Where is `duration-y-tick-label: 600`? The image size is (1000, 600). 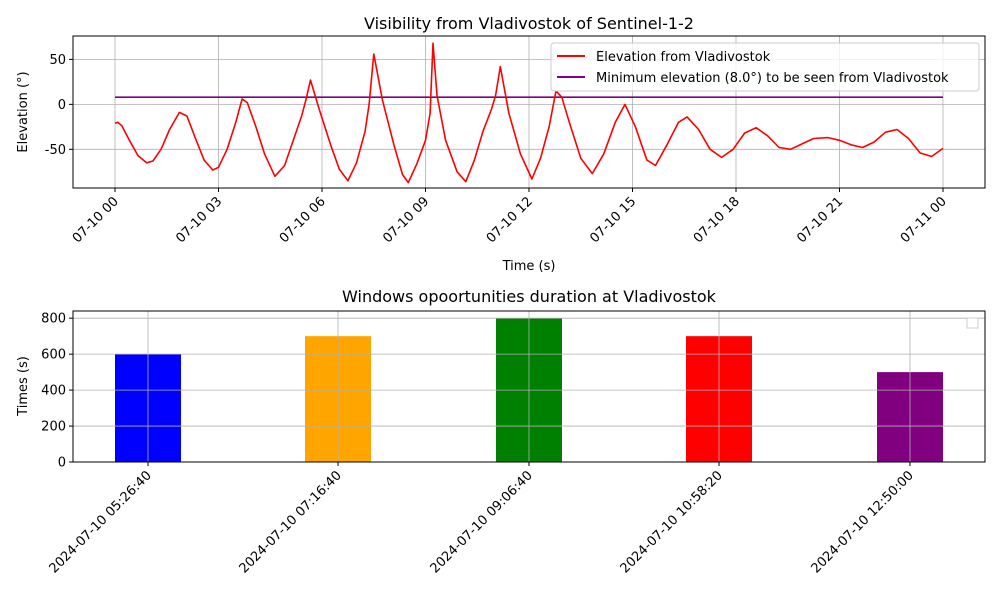
duration-y-tick-label: 600 is located at coordinates (53, 355).